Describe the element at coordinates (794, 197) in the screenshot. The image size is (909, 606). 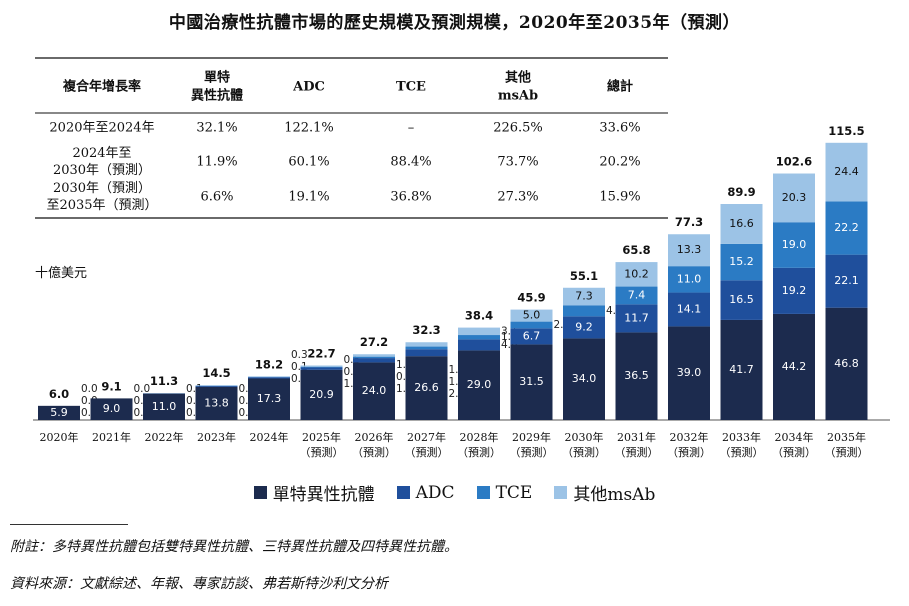
I see `data-label: 20.3` at that location.